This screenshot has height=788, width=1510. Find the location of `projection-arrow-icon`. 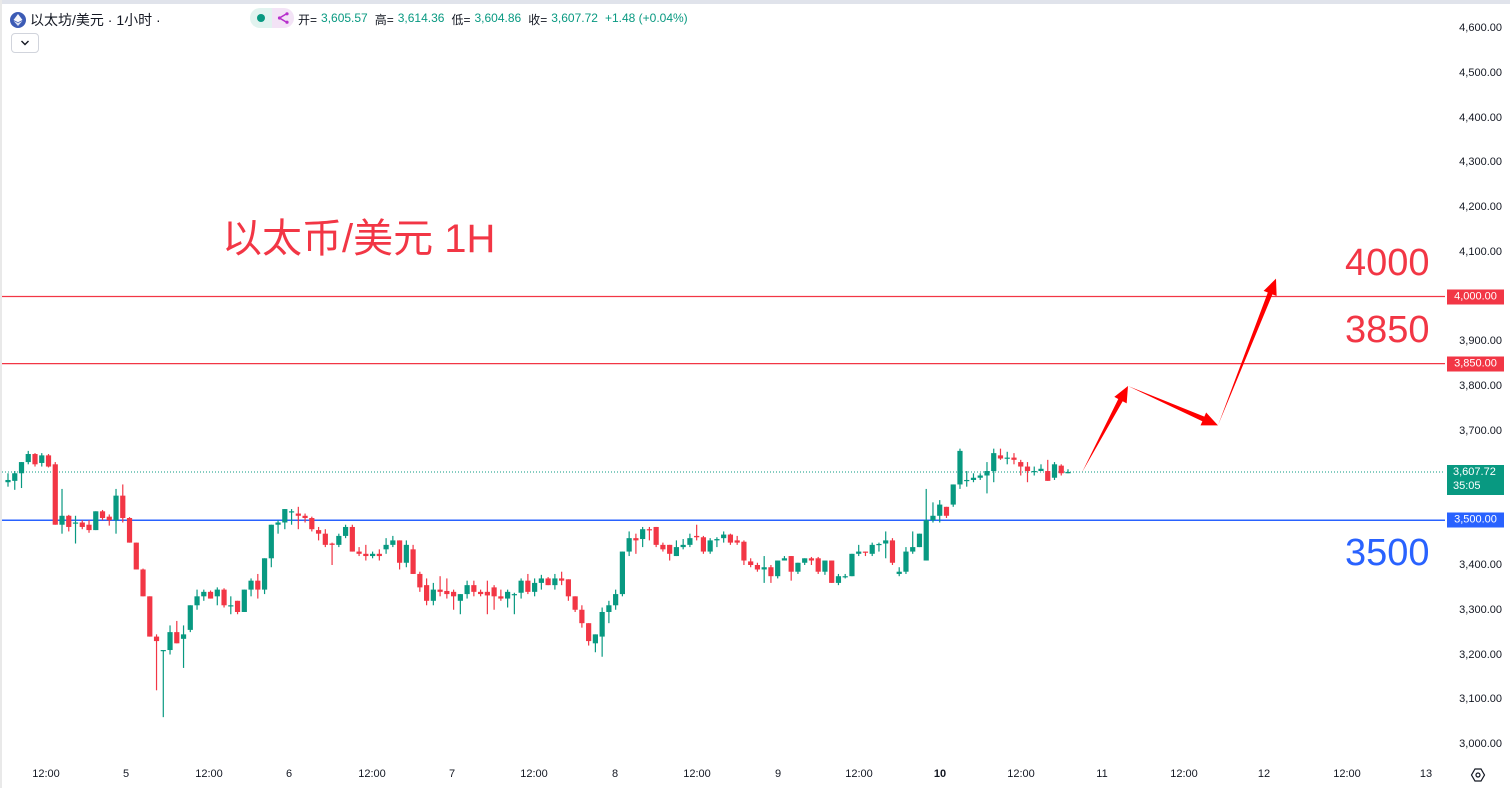

projection-arrow-icon is located at coordinates (1247, 352).